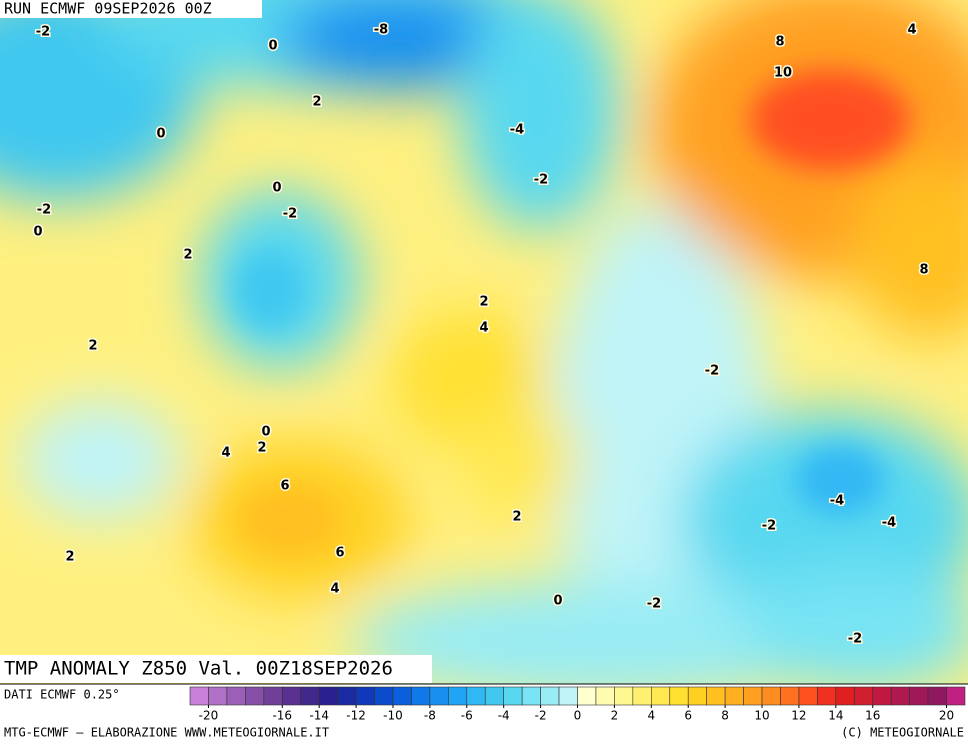  Describe the element at coordinates (198, 669) in the screenshot. I see `map-title: TMP ANOMALY Z850 Val. 00Z18SEP2026` at that location.